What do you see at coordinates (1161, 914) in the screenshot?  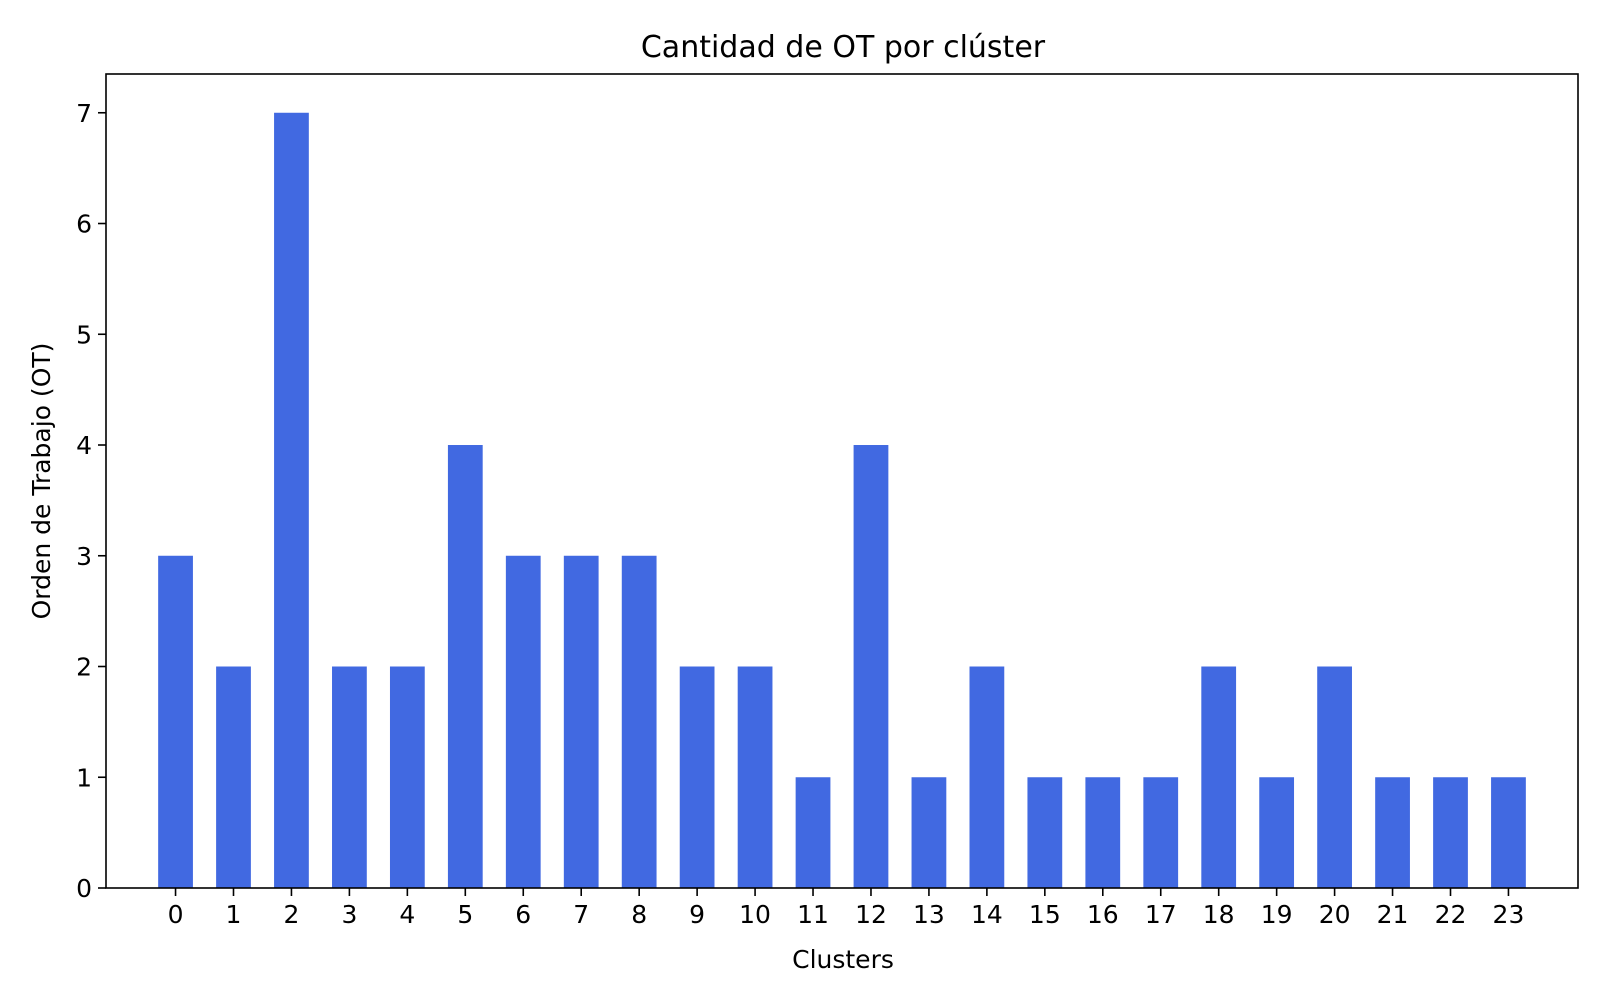 I see `x-tick-label: 17` at bounding box center [1161, 914].